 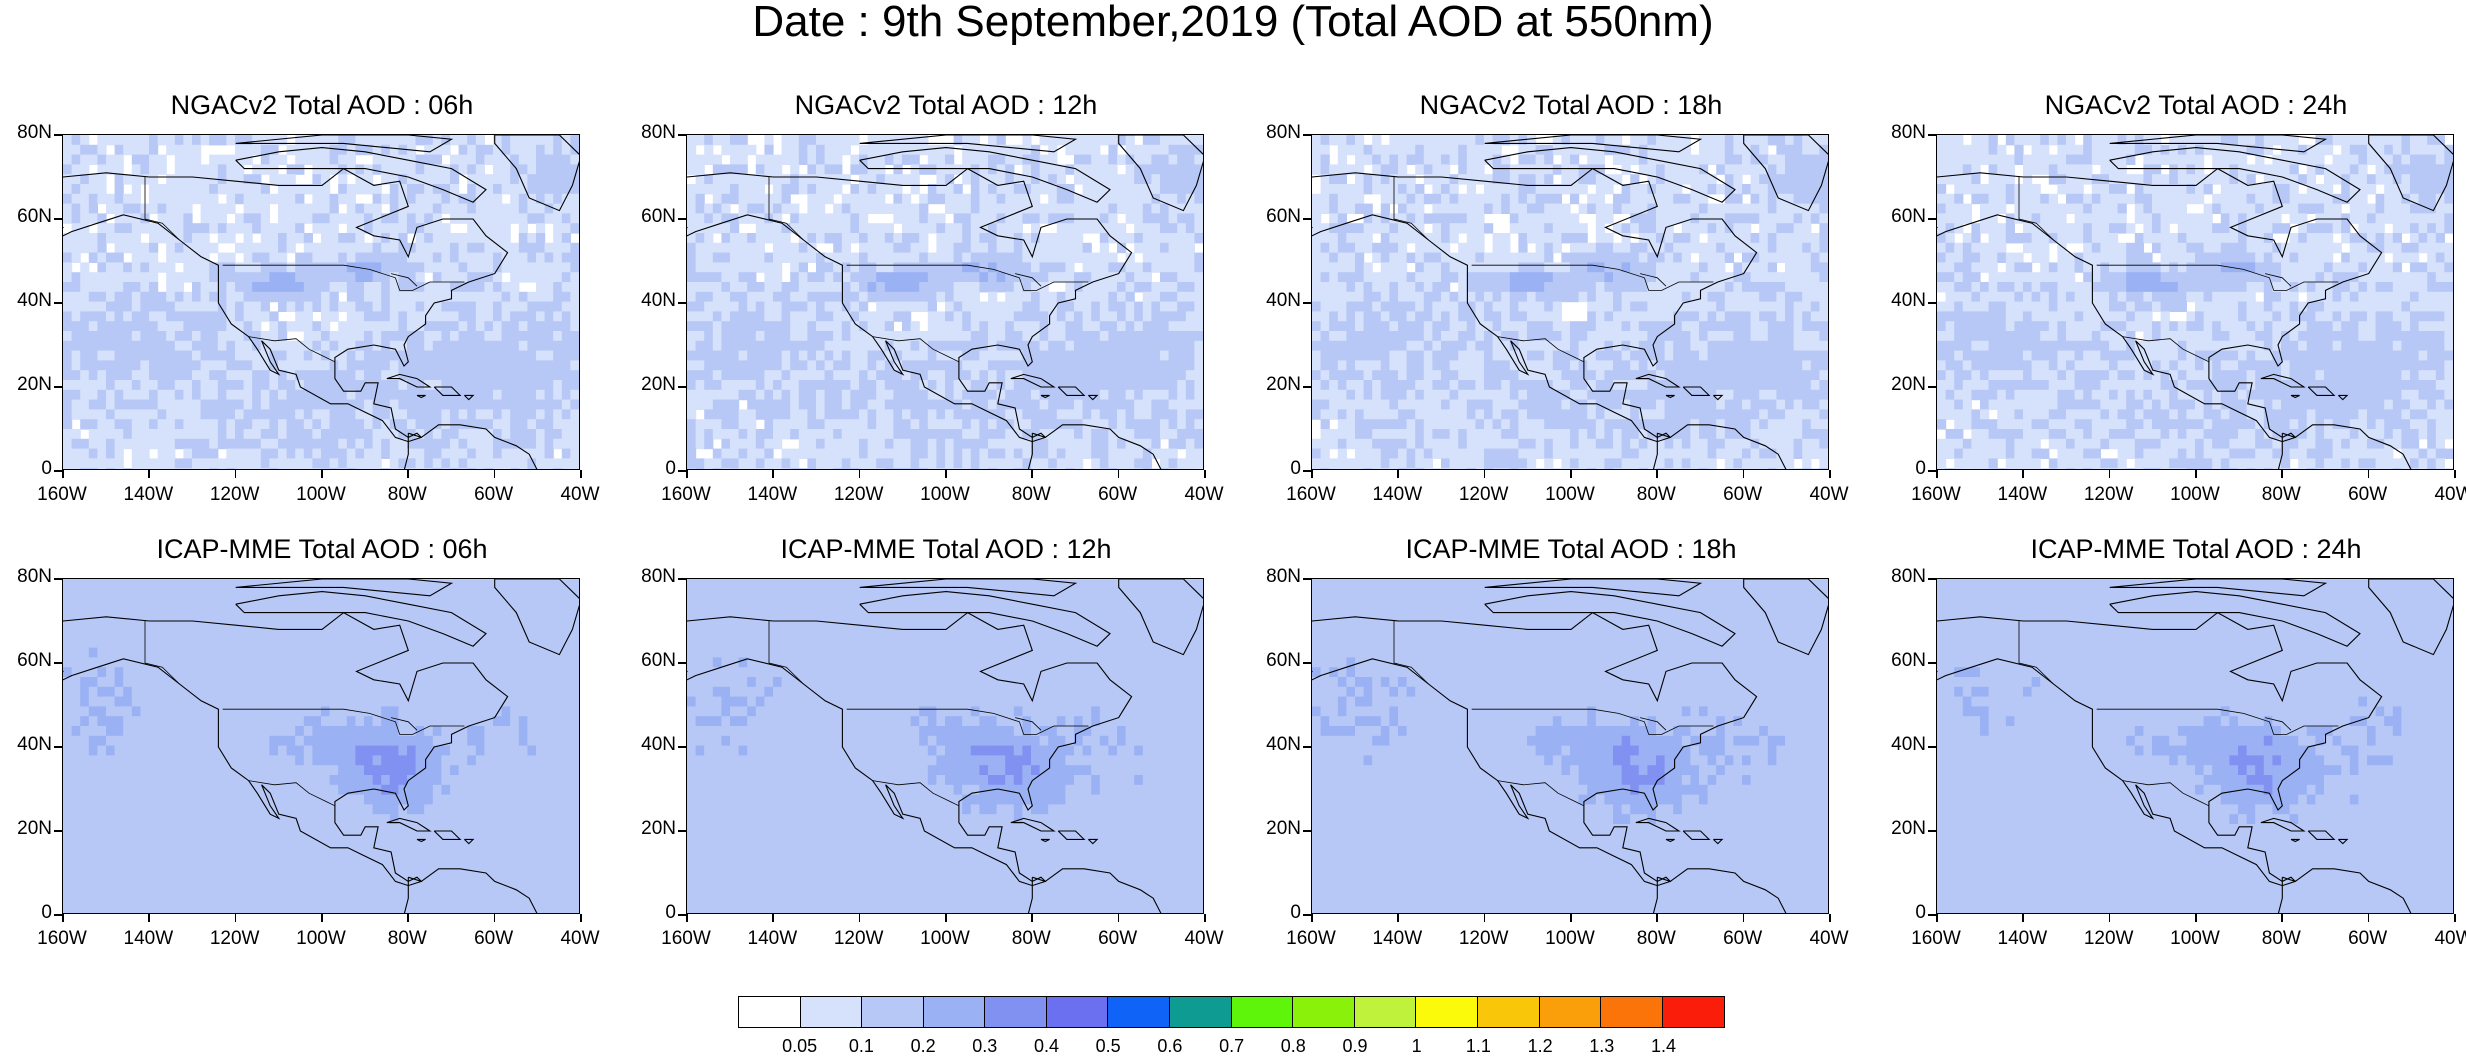 What do you see at coordinates (1170, 1046) in the screenshot?
I see `colorbar-label: 0.6` at bounding box center [1170, 1046].